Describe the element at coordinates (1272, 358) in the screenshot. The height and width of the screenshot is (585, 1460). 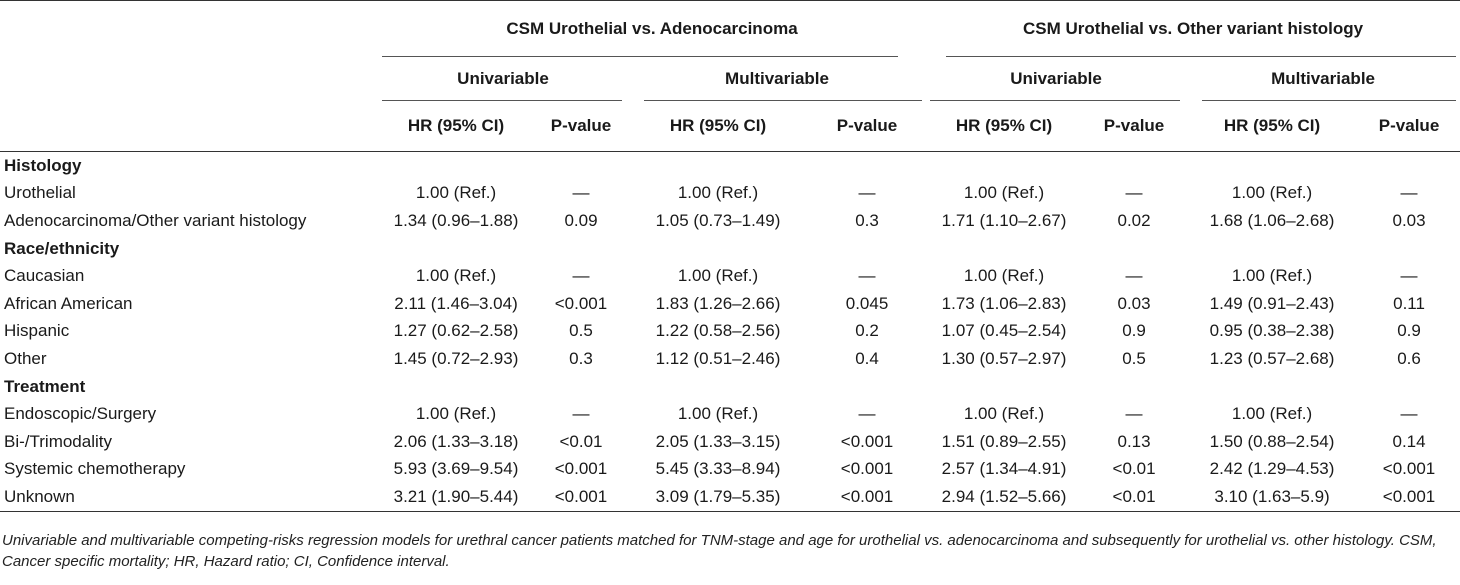
I see `hr-cell: 1.23 (0.57–2.68)` at that location.